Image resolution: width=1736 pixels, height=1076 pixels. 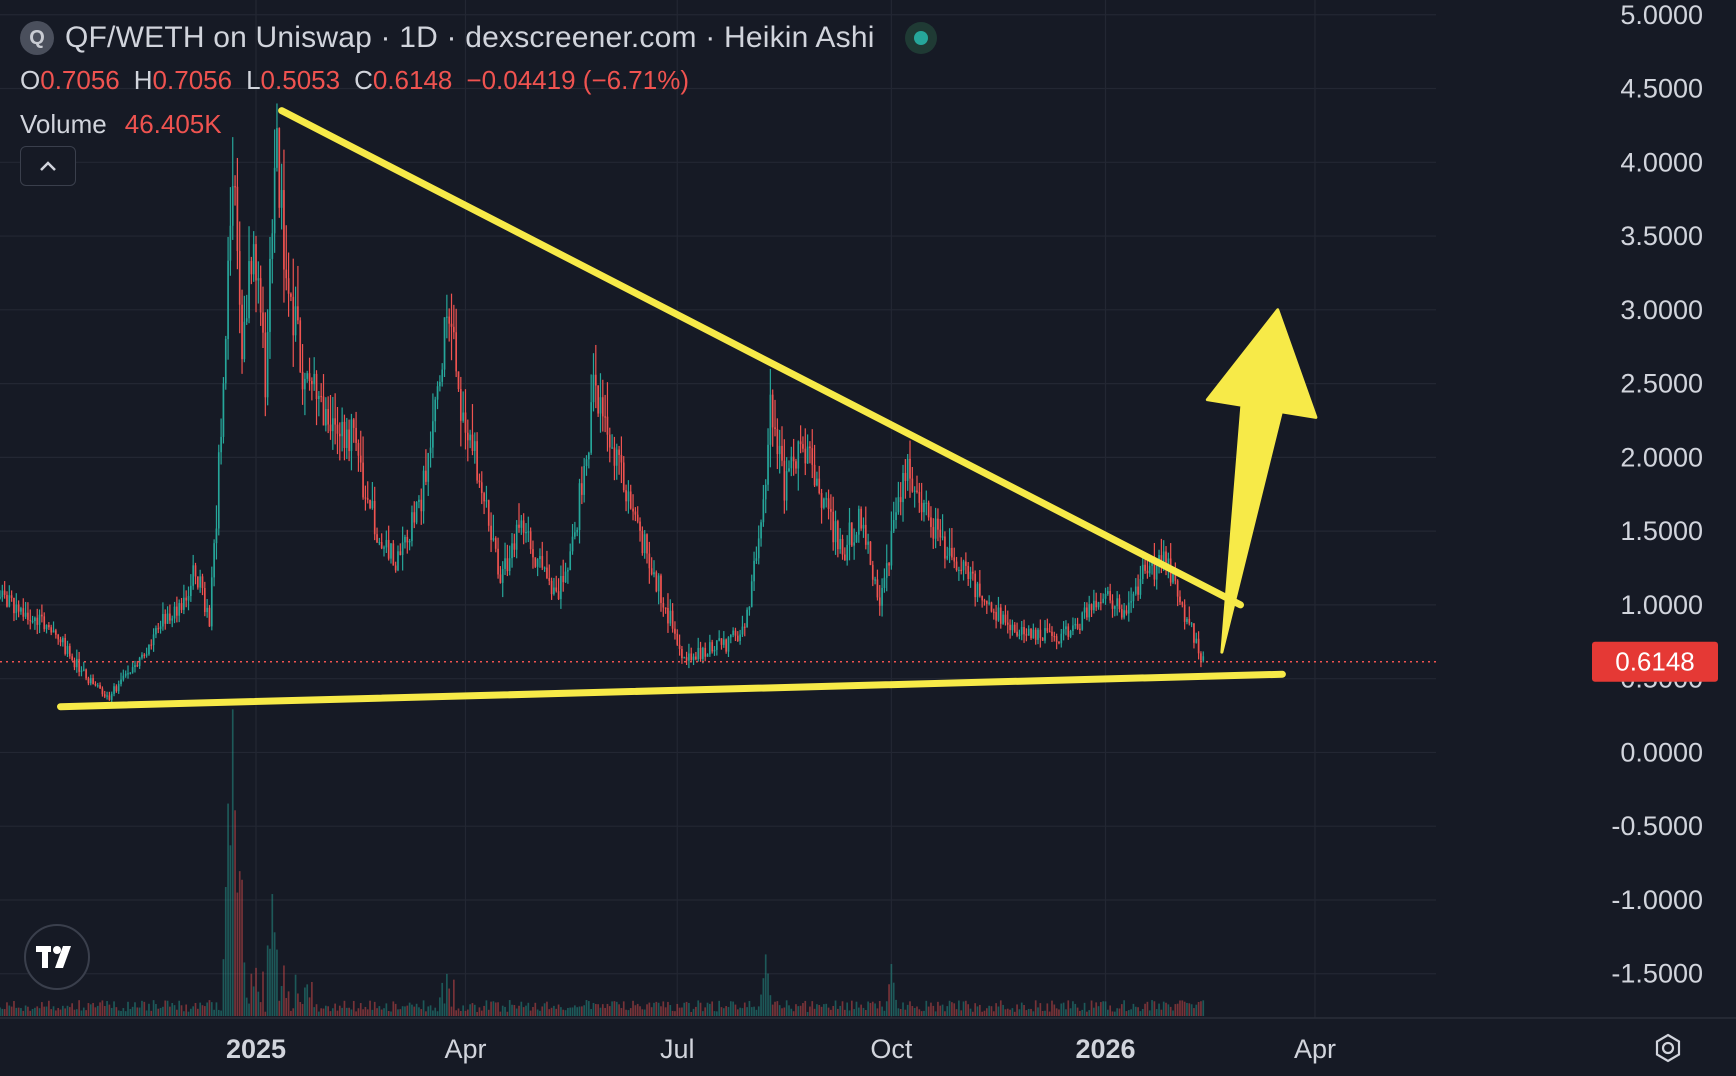 I want to click on tradingview-logo-button, so click(x=57, y=957).